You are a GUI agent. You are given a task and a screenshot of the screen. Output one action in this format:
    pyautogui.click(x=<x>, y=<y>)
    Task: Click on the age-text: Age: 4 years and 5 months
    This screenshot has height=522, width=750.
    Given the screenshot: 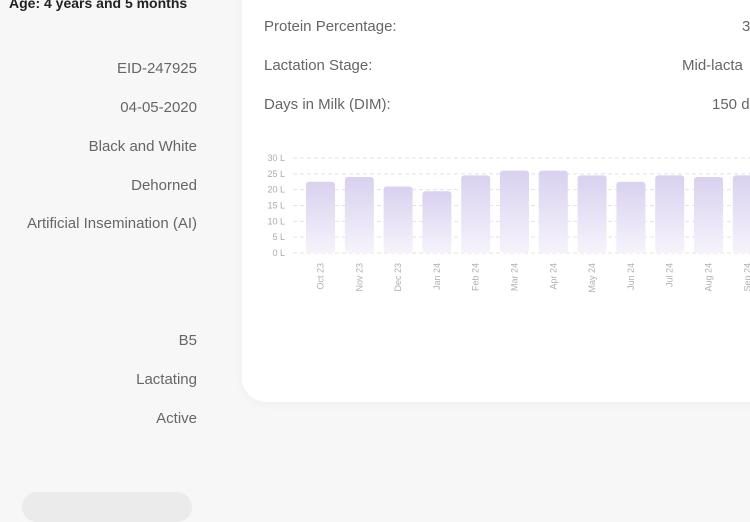 What is the action you would take?
    pyautogui.click(x=98, y=5)
    